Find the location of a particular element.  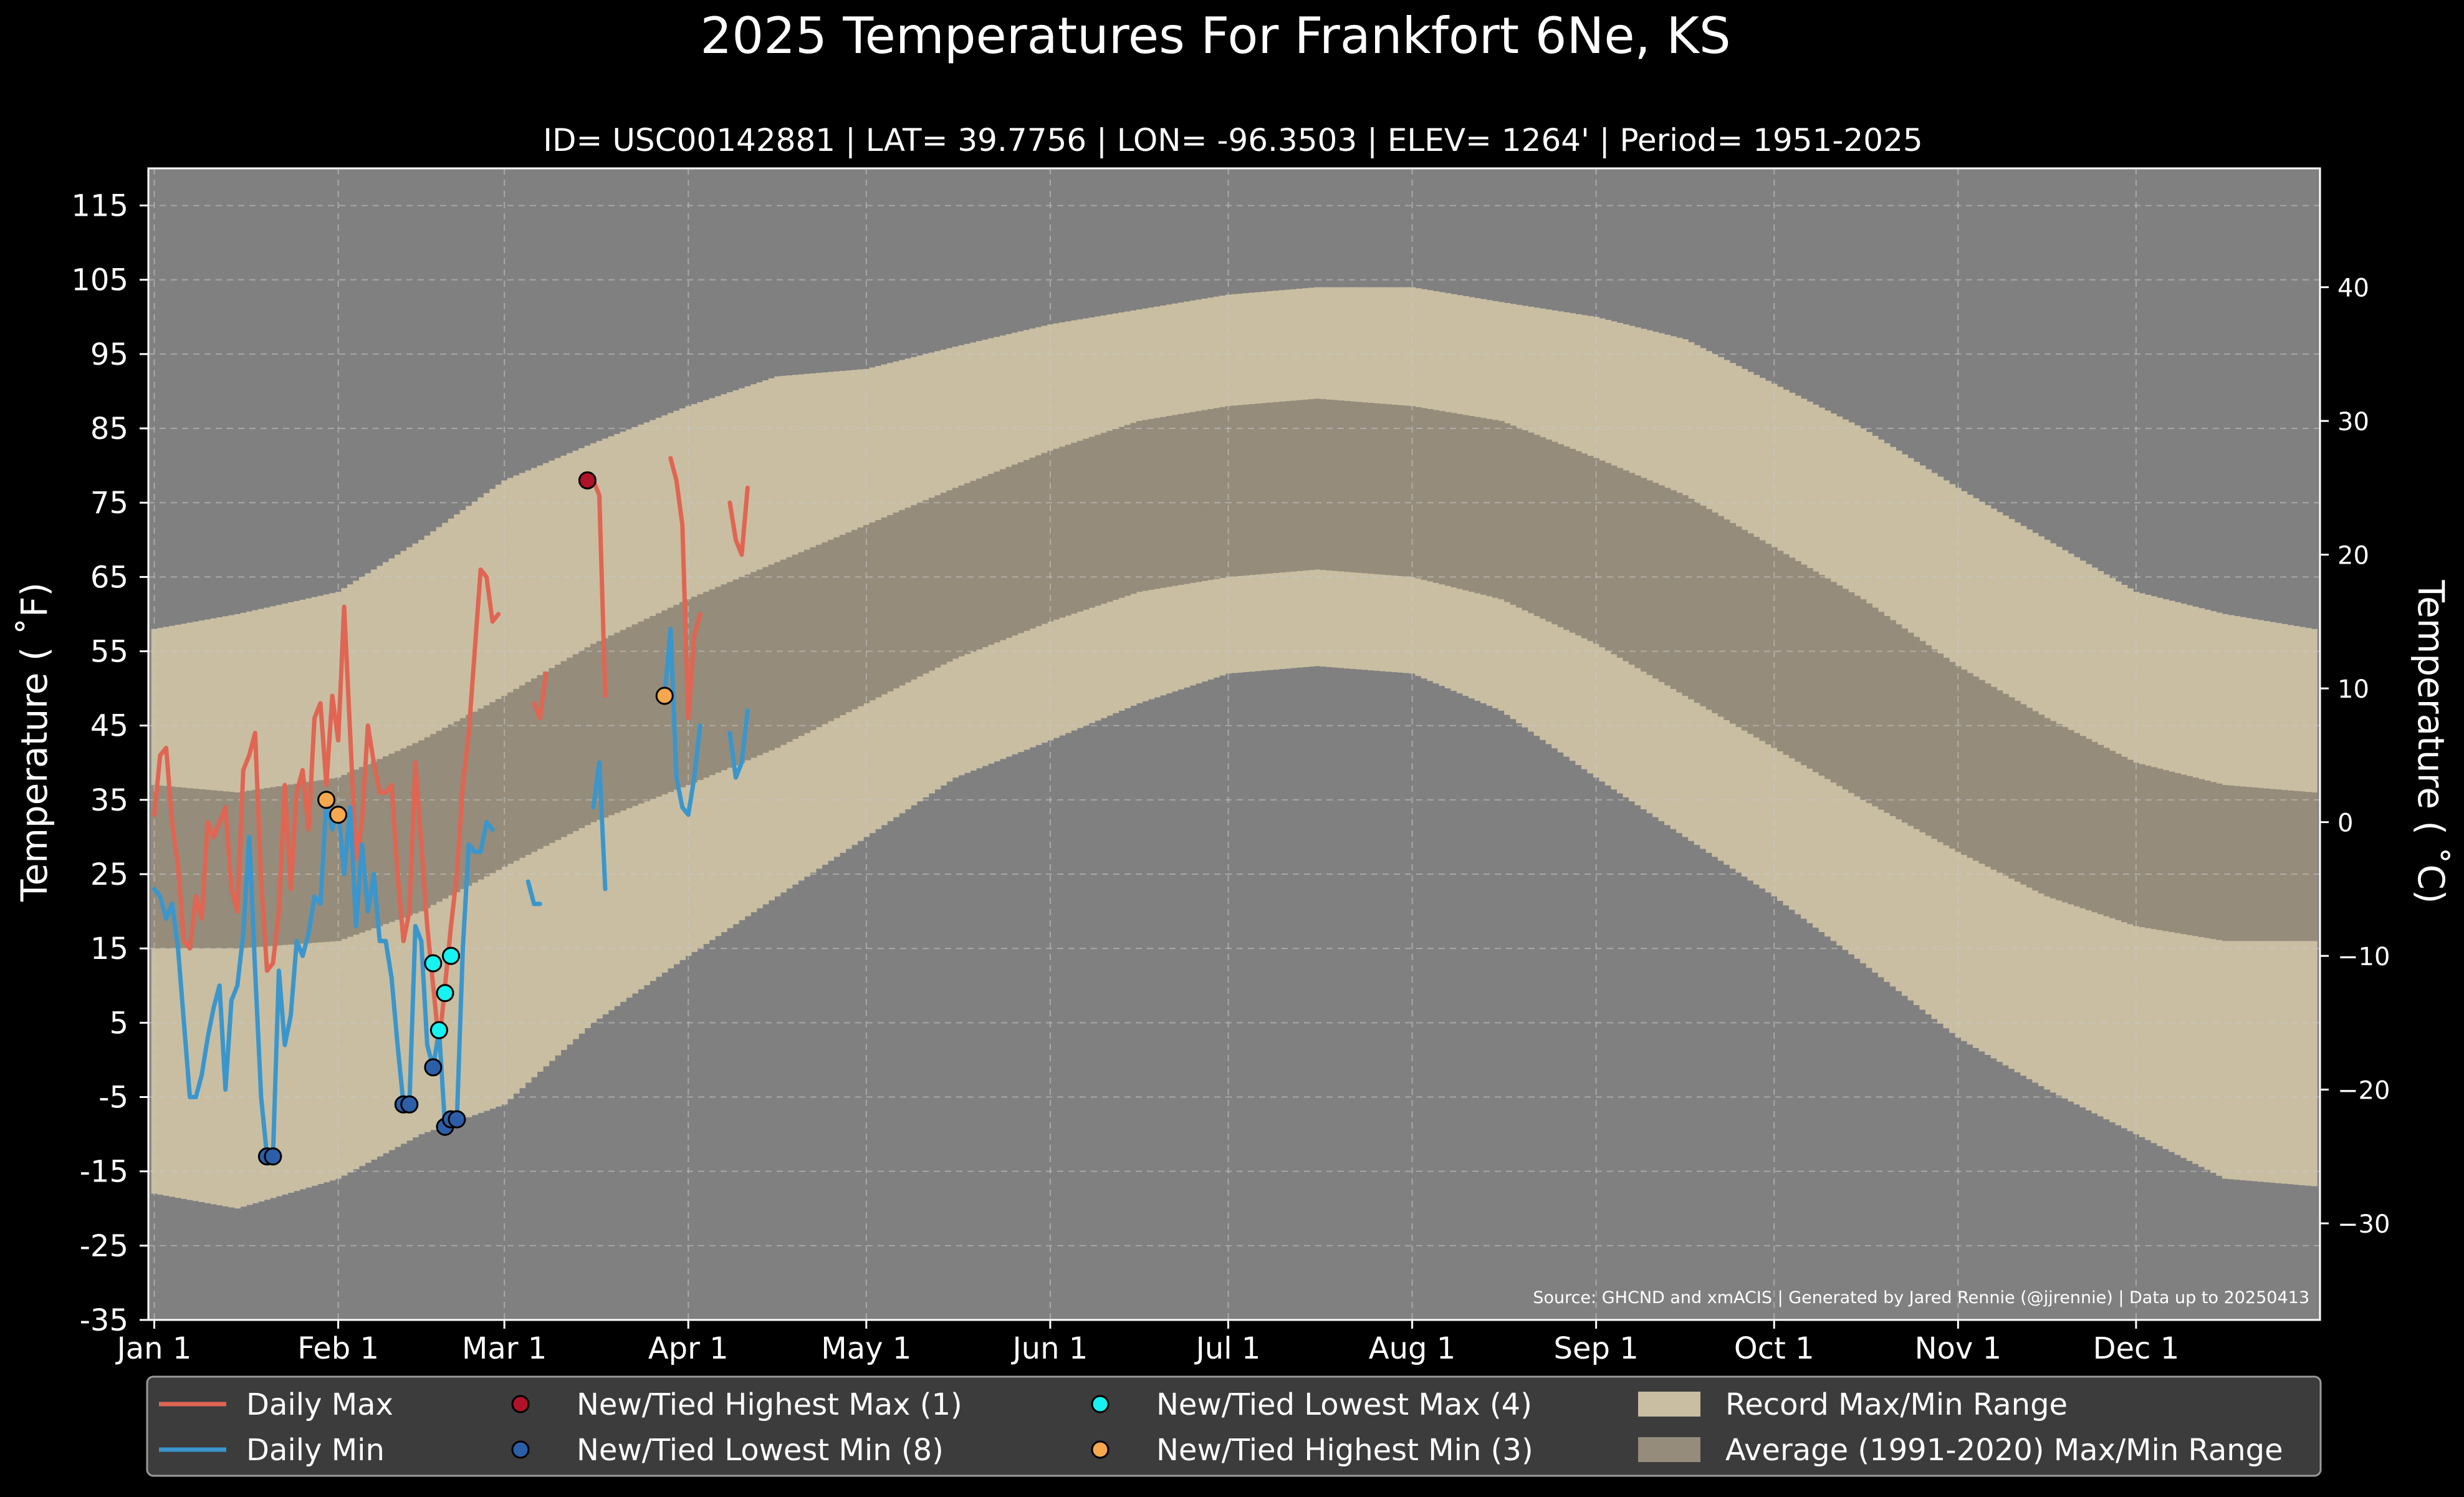

x-tick-label: Oct 1 is located at coordinates (1774, 1348).